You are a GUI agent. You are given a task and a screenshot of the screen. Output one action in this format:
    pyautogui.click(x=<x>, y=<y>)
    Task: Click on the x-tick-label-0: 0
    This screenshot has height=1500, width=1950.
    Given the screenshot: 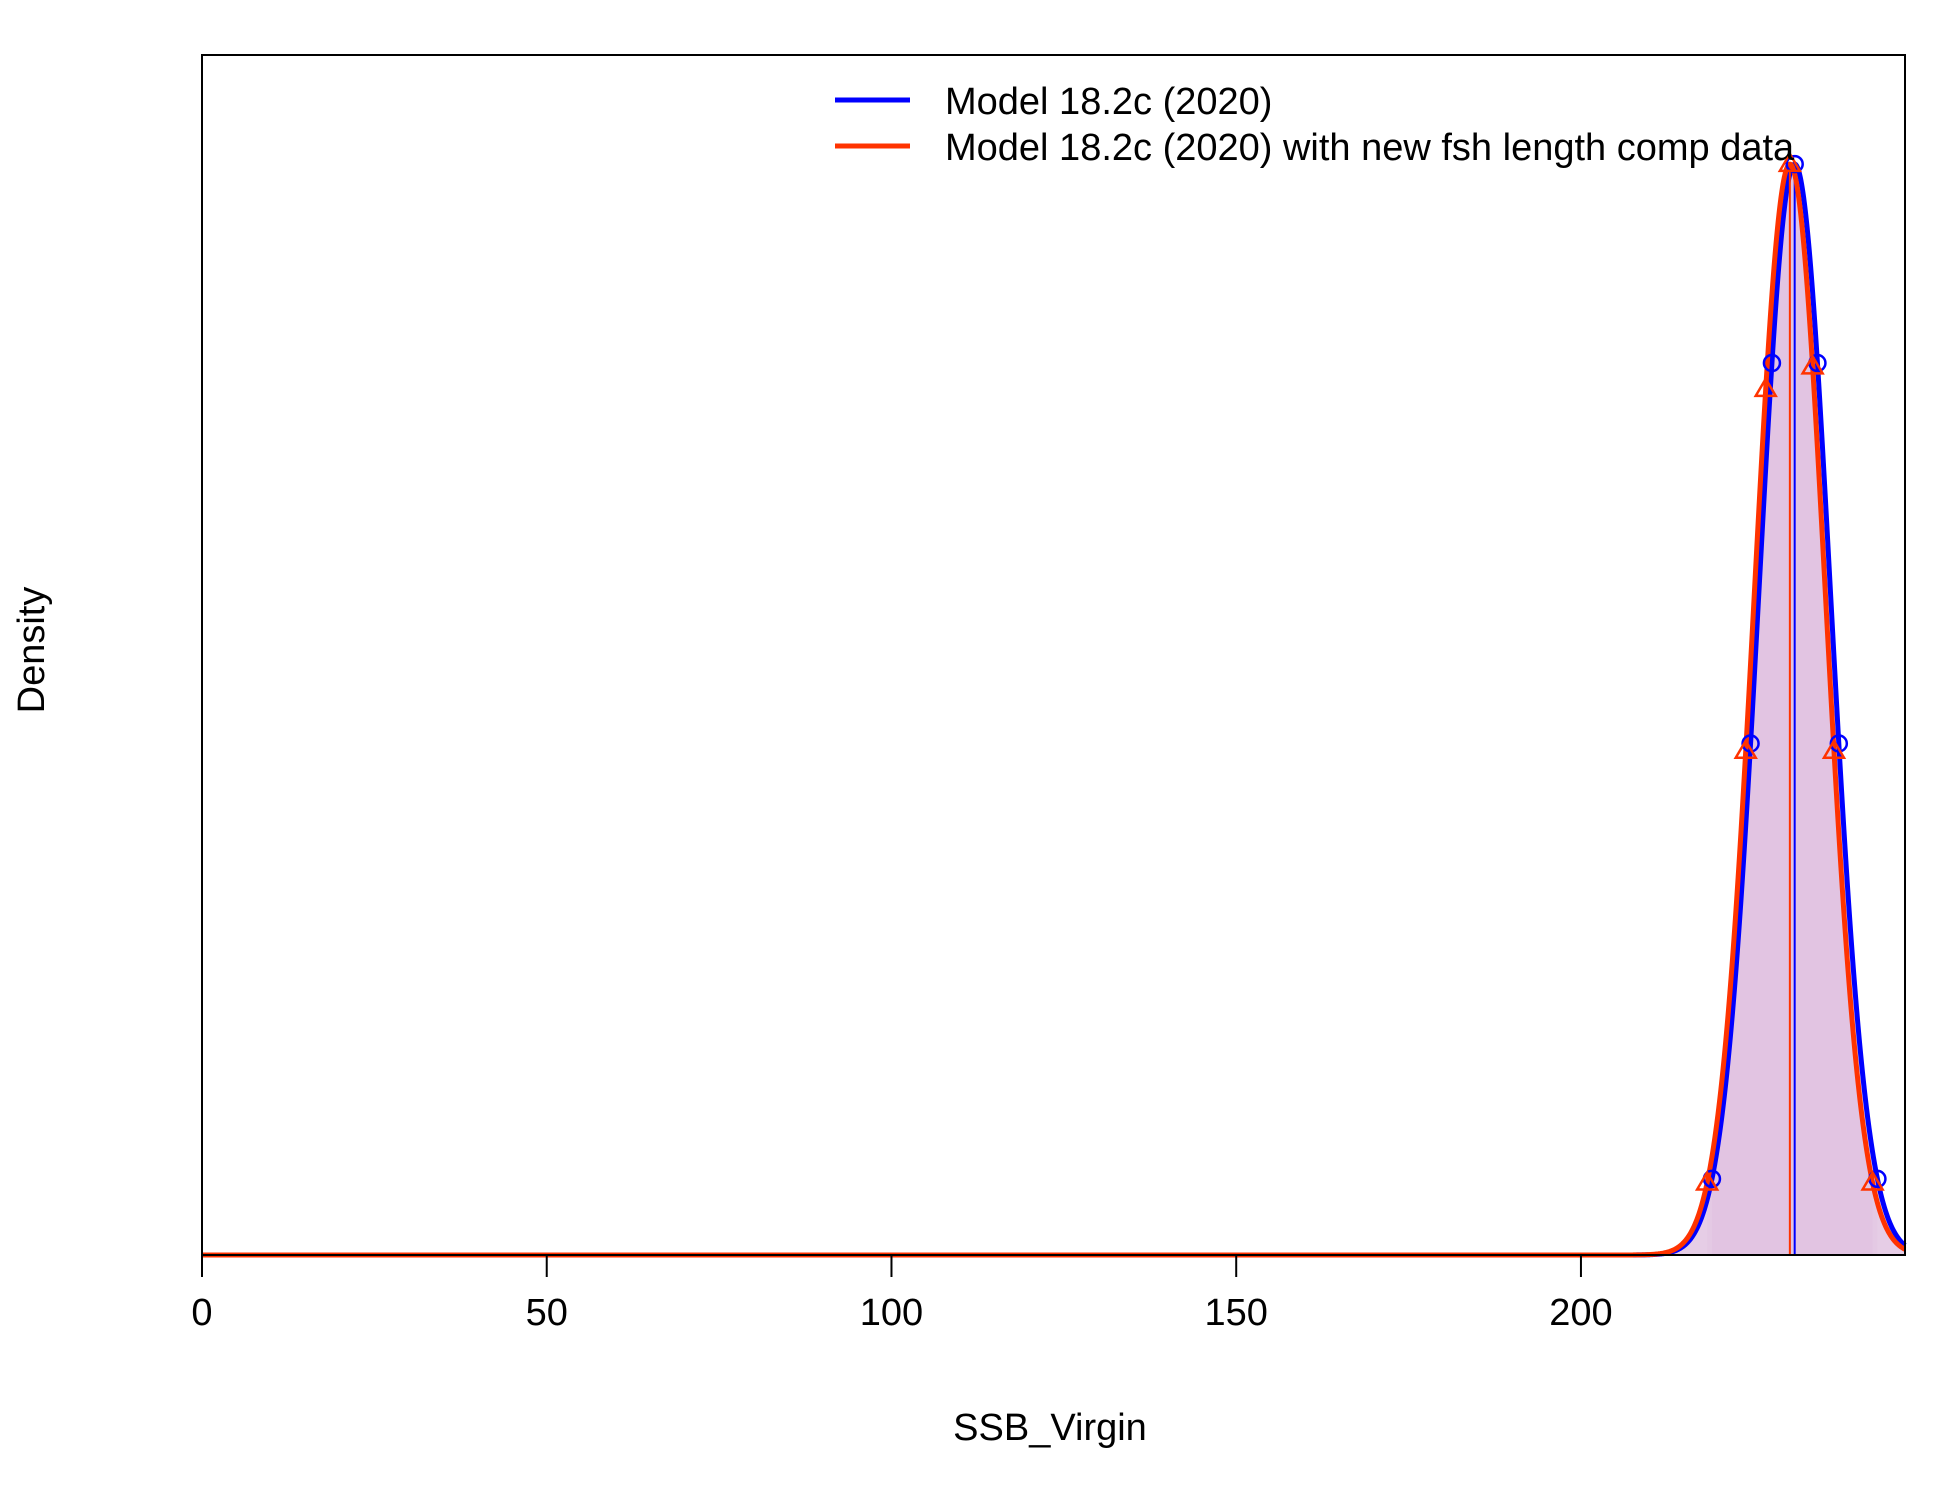 What is the action you would take?
    pyautogui.click(x=201, y=1313)
    